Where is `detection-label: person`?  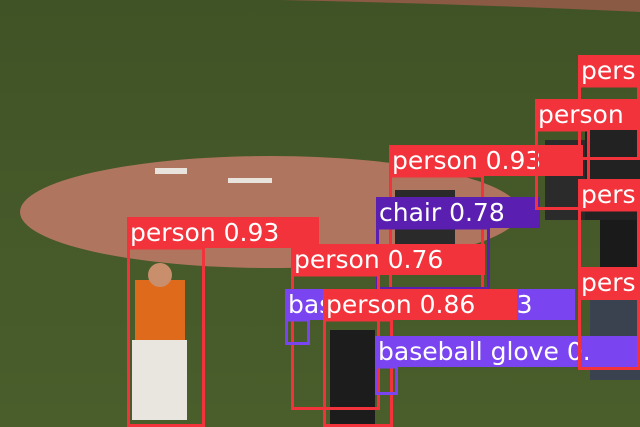
detection-label: person is located at coordinates (581, 114).